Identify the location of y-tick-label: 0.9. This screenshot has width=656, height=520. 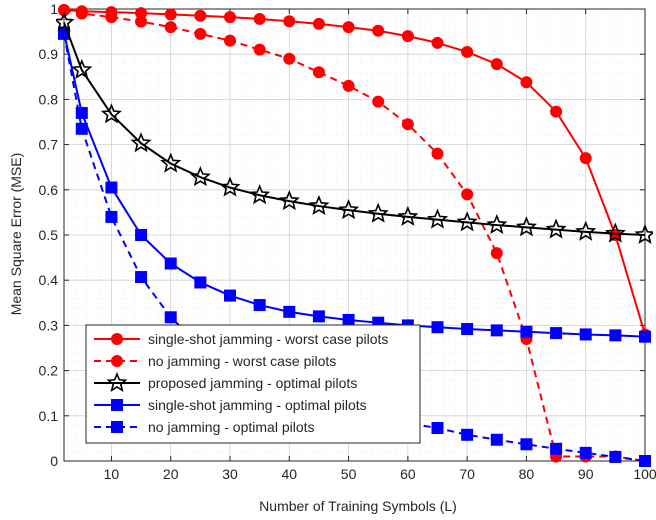
(49, 54).